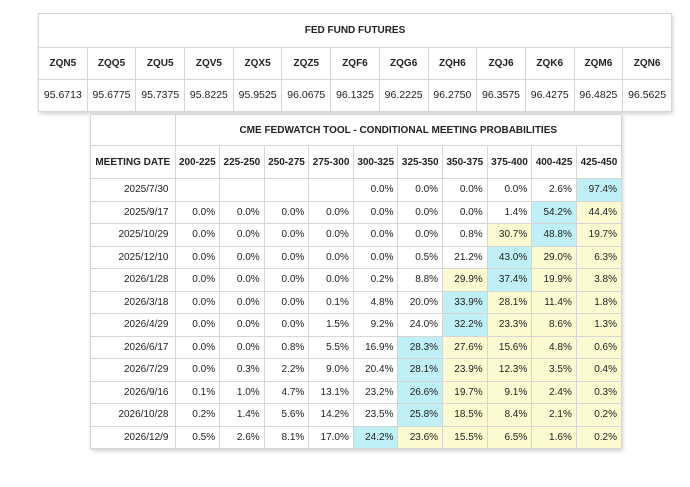 Image resolution: width=690 pixels, height=487 pixels. What do you see at coordinates (554, 392) in the screenshot?
I see `probability-cell: 2.4%` at bounding box center [554, 392].